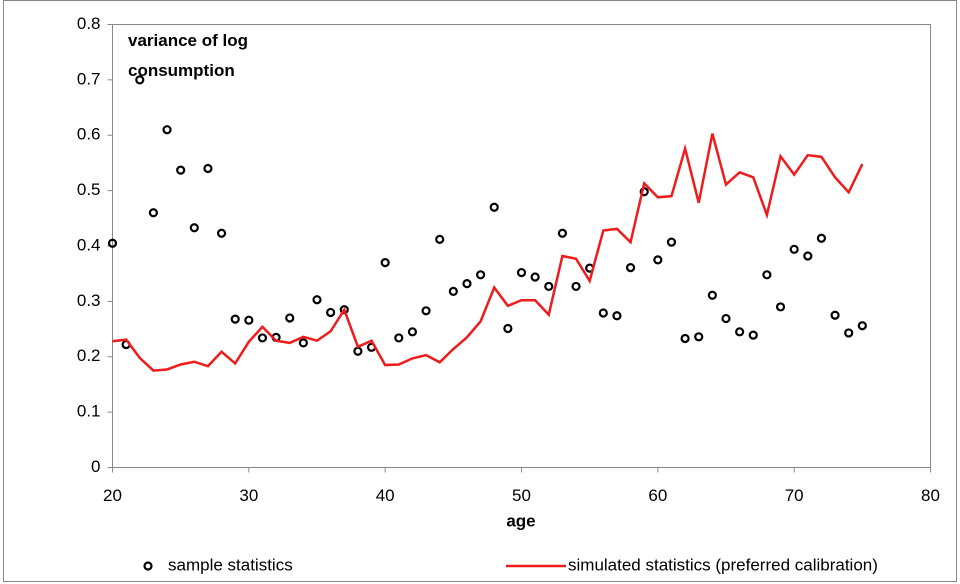 The image size is (960, 584). I want to click on y-tick-label: 0.2, so click(89, 355).